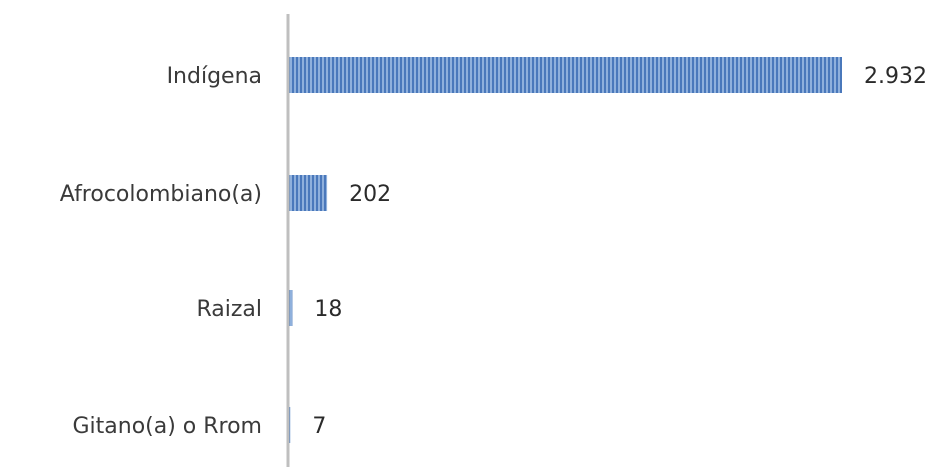  What do you see at coordinates (319, 426) in the screenshot?
I see `value-label: 7` at bounding box center [319, 426].